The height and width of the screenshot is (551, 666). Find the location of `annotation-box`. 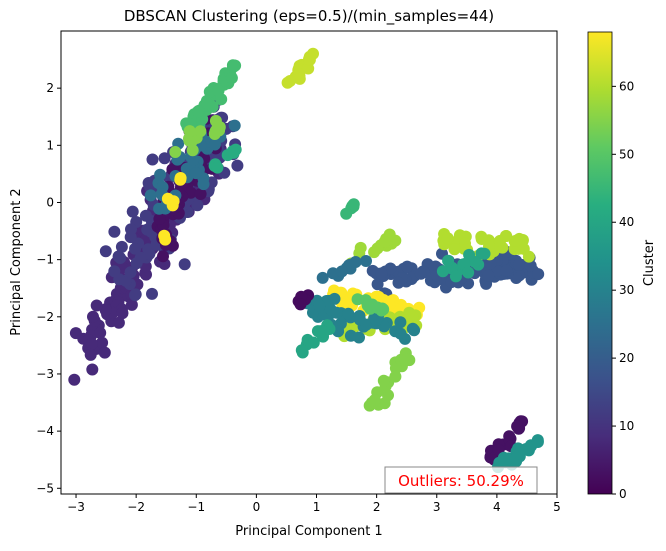

annotation-box is located at coordinates (461, 480).